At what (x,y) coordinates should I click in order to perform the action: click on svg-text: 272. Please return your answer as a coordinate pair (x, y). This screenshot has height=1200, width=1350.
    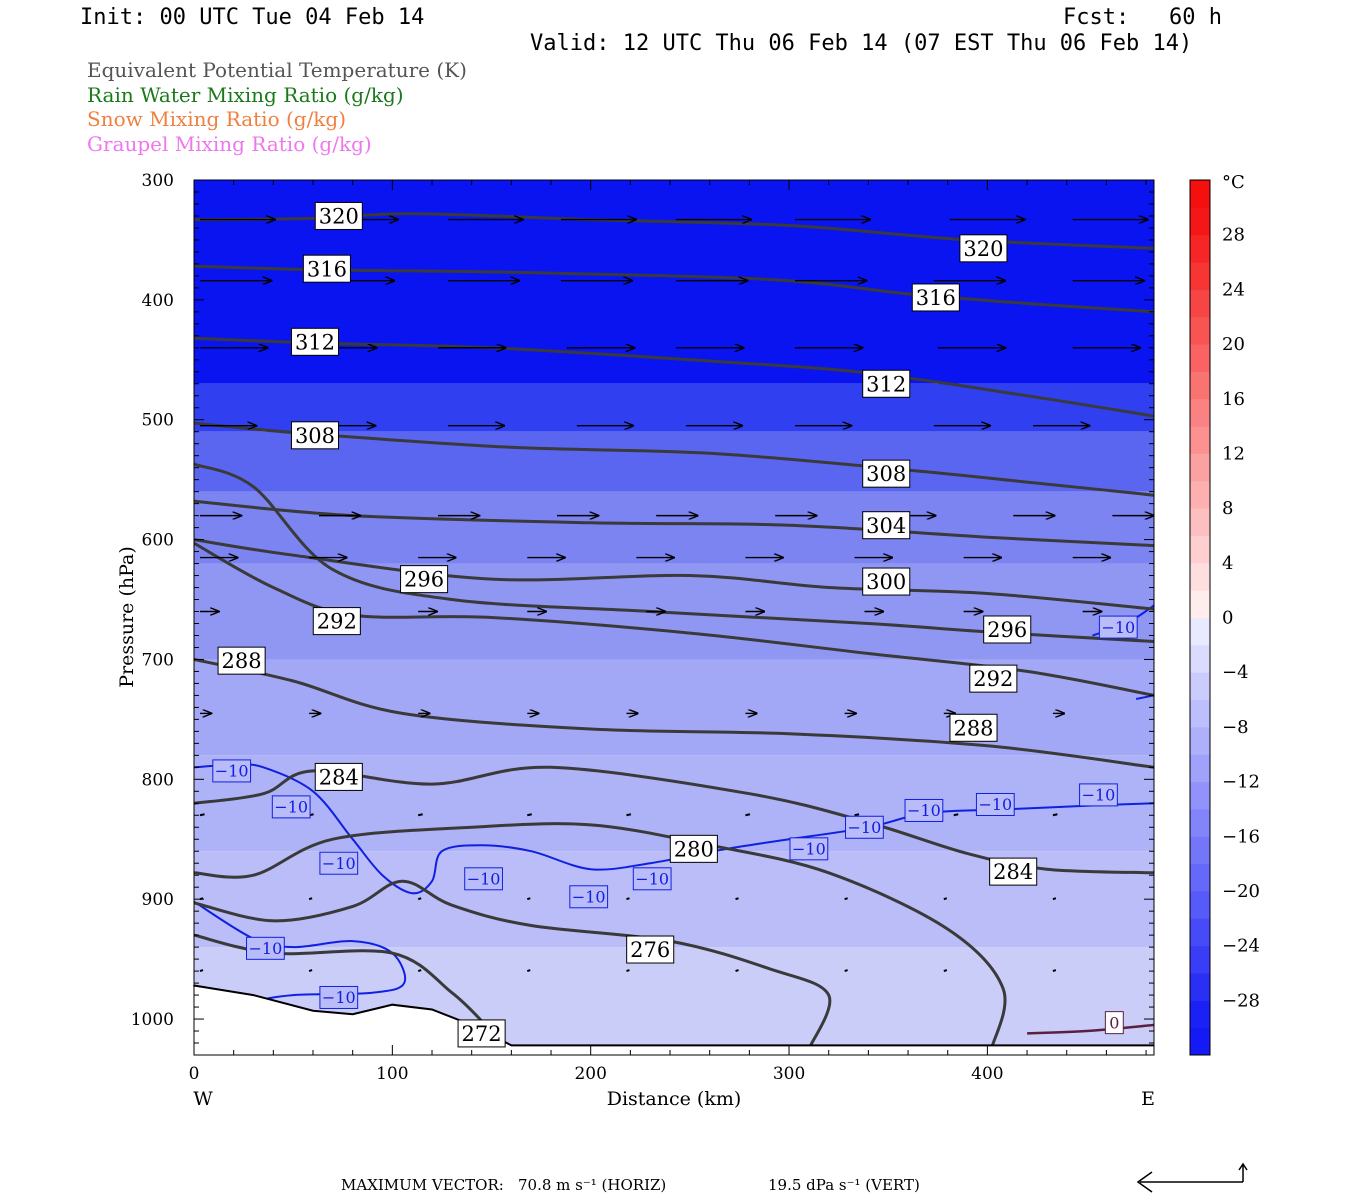
    Looking at the image, I should click on (482, 1034).